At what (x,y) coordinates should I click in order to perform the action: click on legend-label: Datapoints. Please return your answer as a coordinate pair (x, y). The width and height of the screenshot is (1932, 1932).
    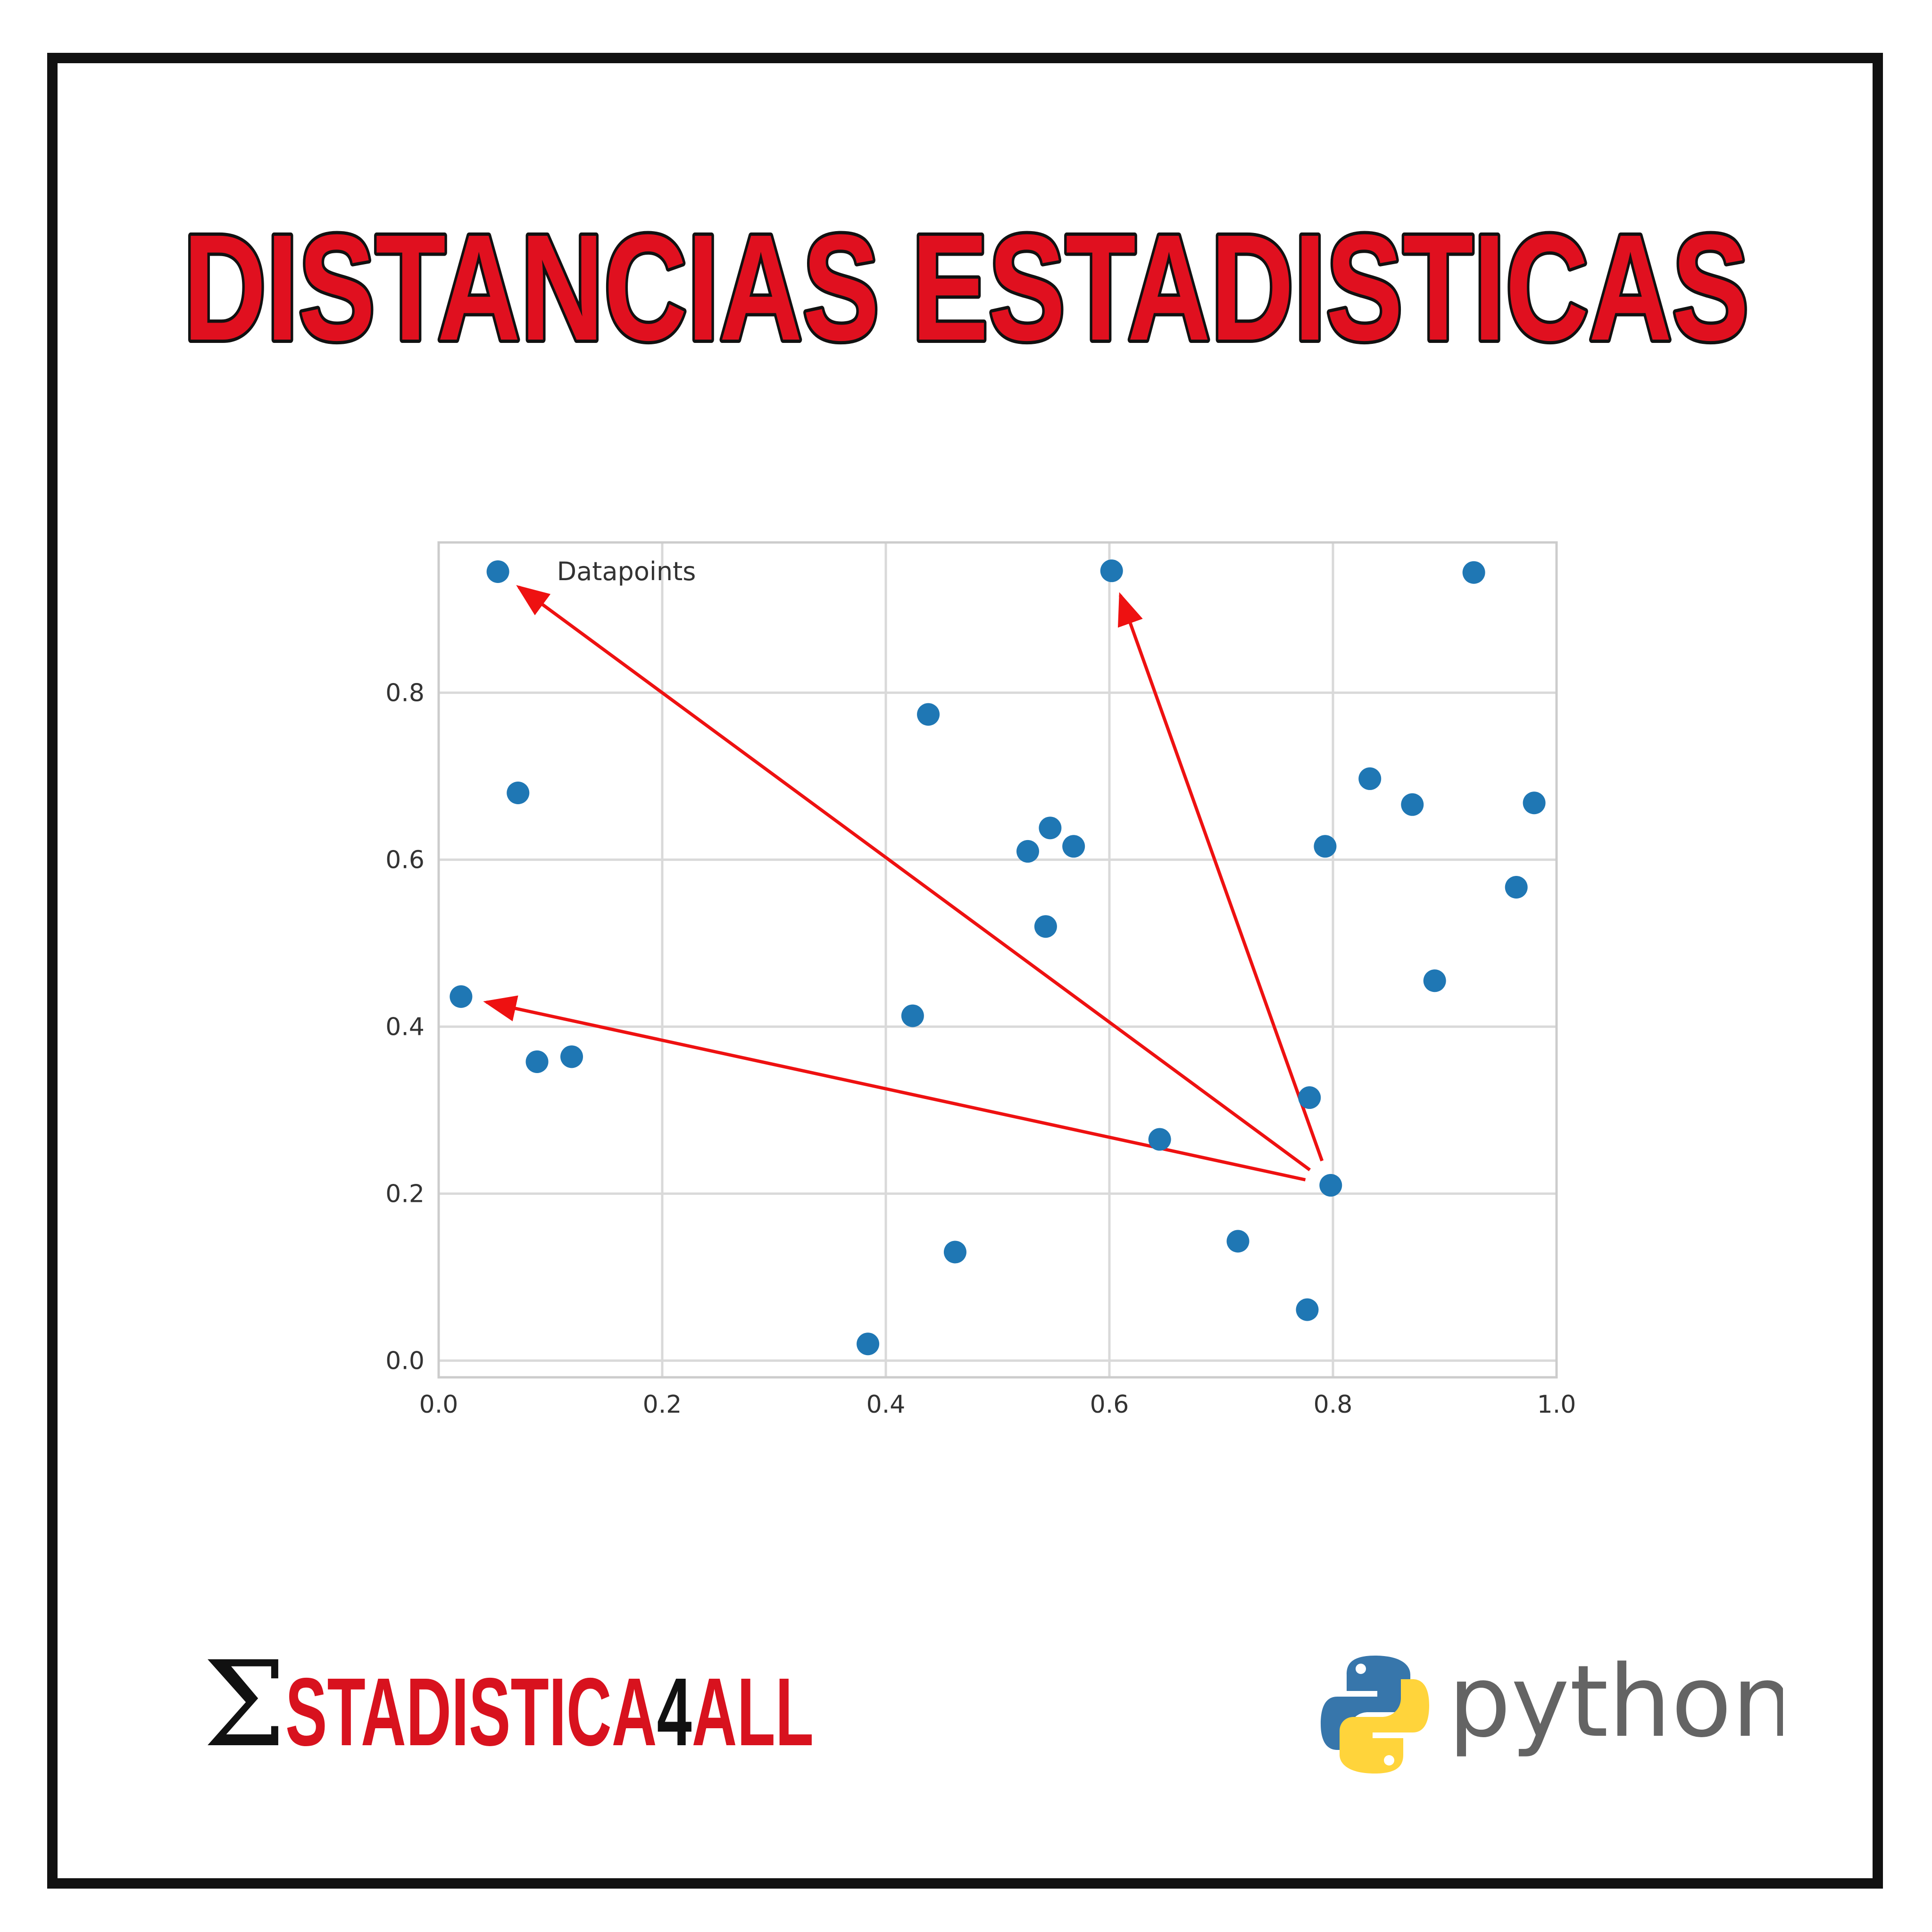
    Looking at the image, I should click on (626, 572).